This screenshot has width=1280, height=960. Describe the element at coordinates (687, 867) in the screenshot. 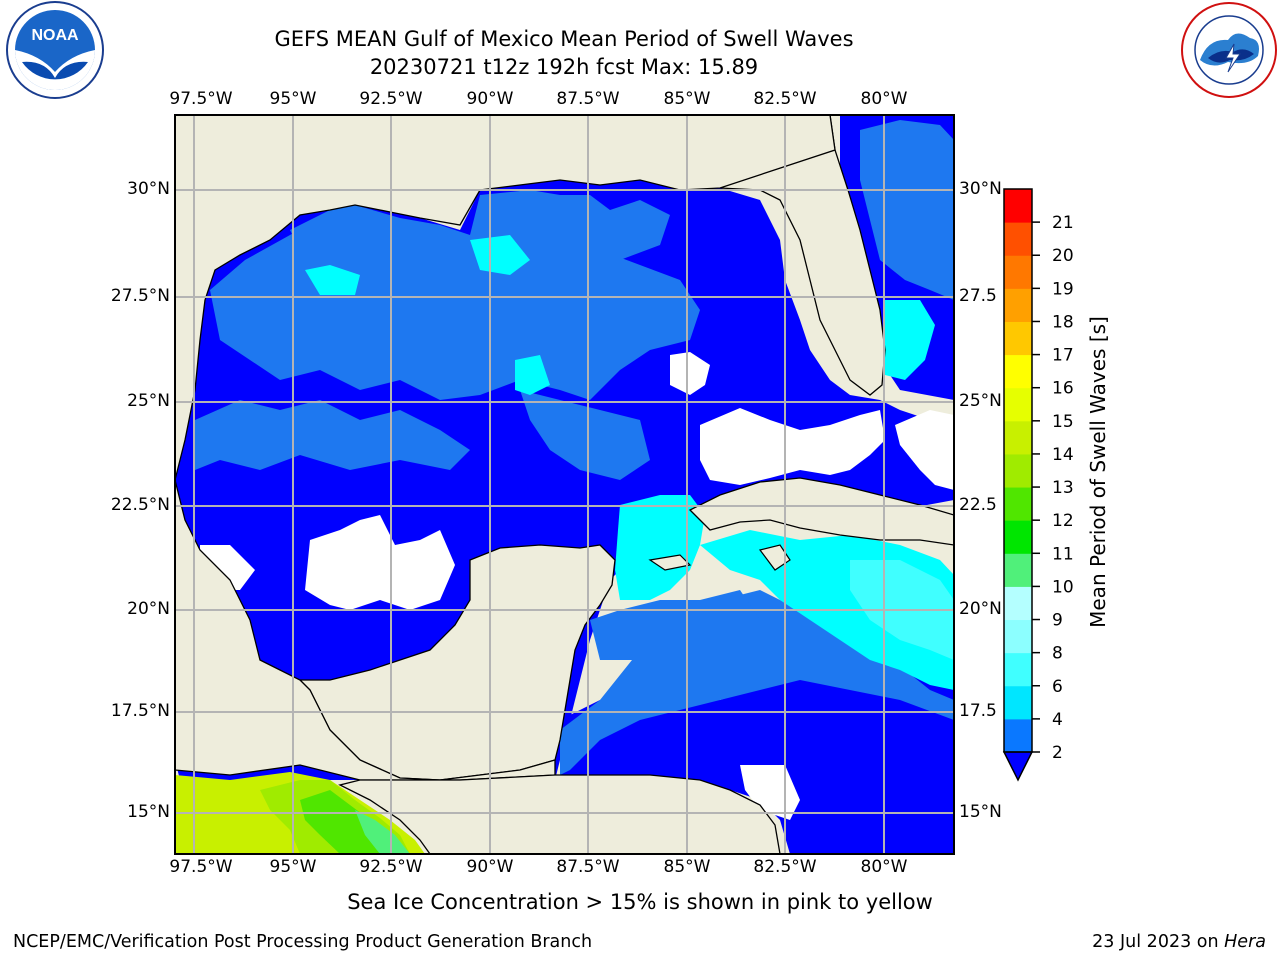

I see `lon-label-bottom: 85°W` at that location.